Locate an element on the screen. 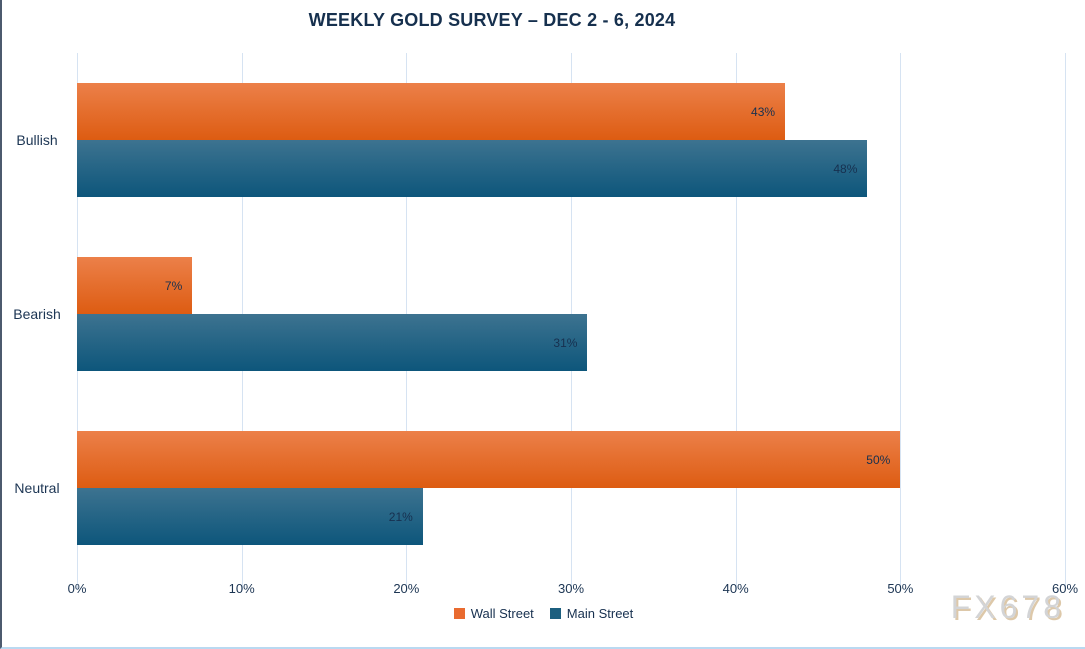 The width and height of the screenshot is (1085, 649). x-tick-label: 60% is located at coordinates (1065, 588).